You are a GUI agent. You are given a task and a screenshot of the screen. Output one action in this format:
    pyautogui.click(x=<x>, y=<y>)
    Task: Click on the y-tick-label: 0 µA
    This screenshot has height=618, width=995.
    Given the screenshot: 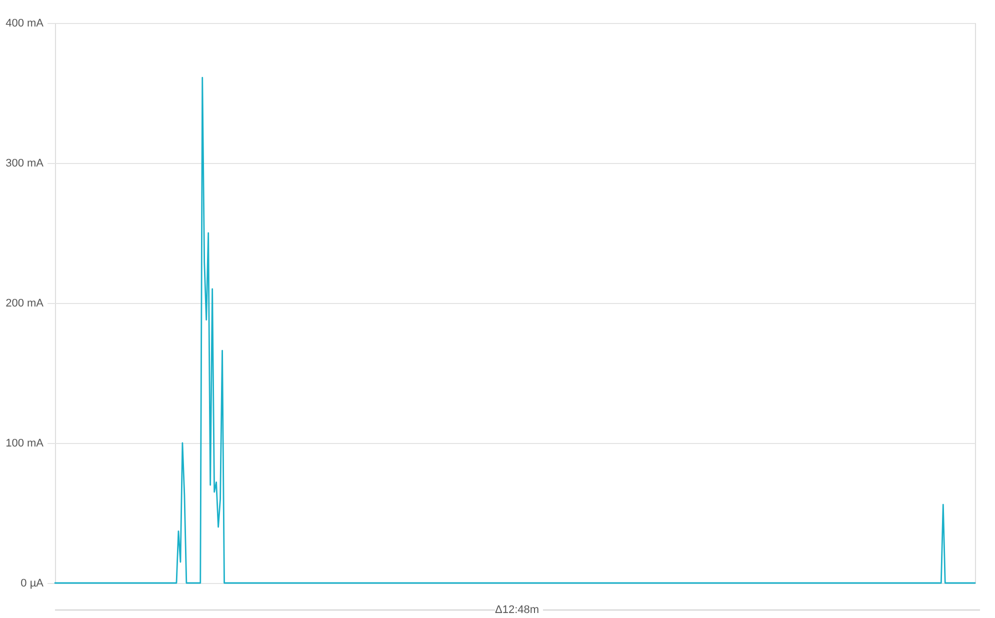 What is the action you would take?
    pyautogui.click(x=32, y=584)
    